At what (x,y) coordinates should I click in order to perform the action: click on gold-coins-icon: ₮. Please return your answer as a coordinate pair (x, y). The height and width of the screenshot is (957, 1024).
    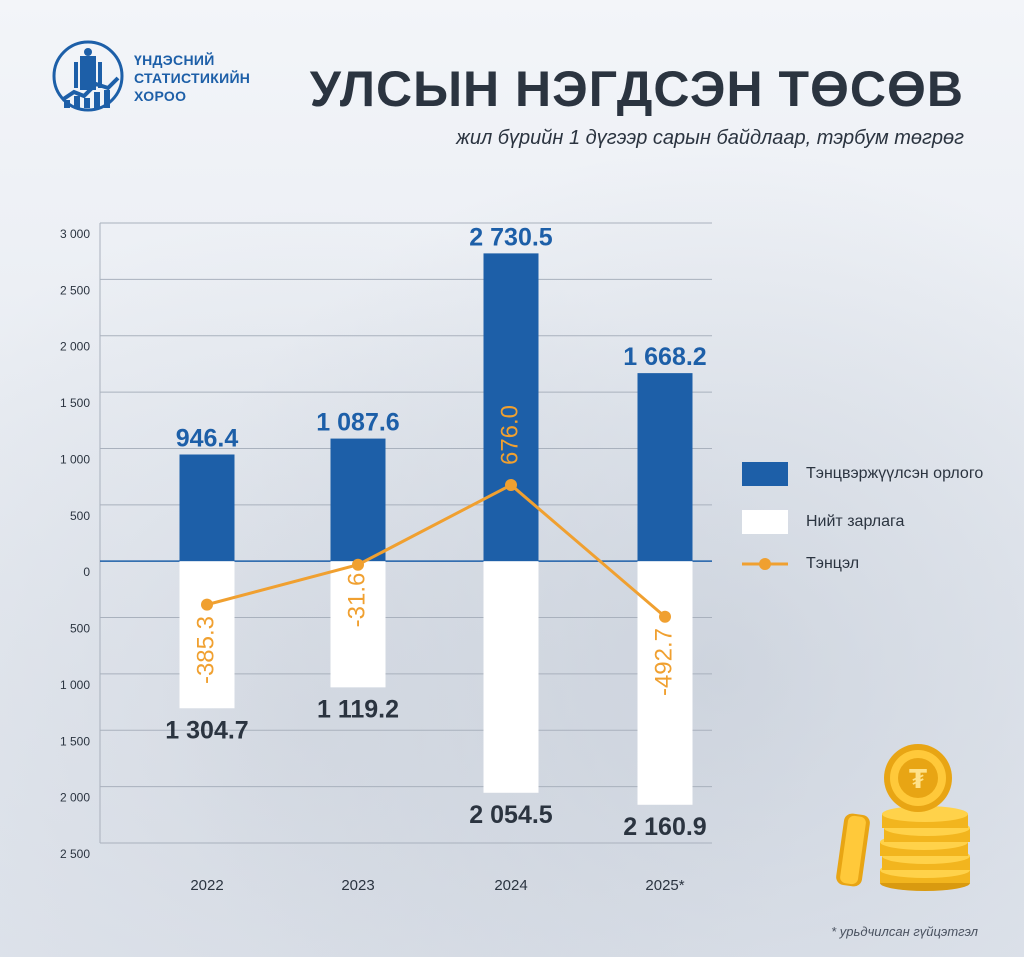
    Looking at the image, I should click on (903, 817).